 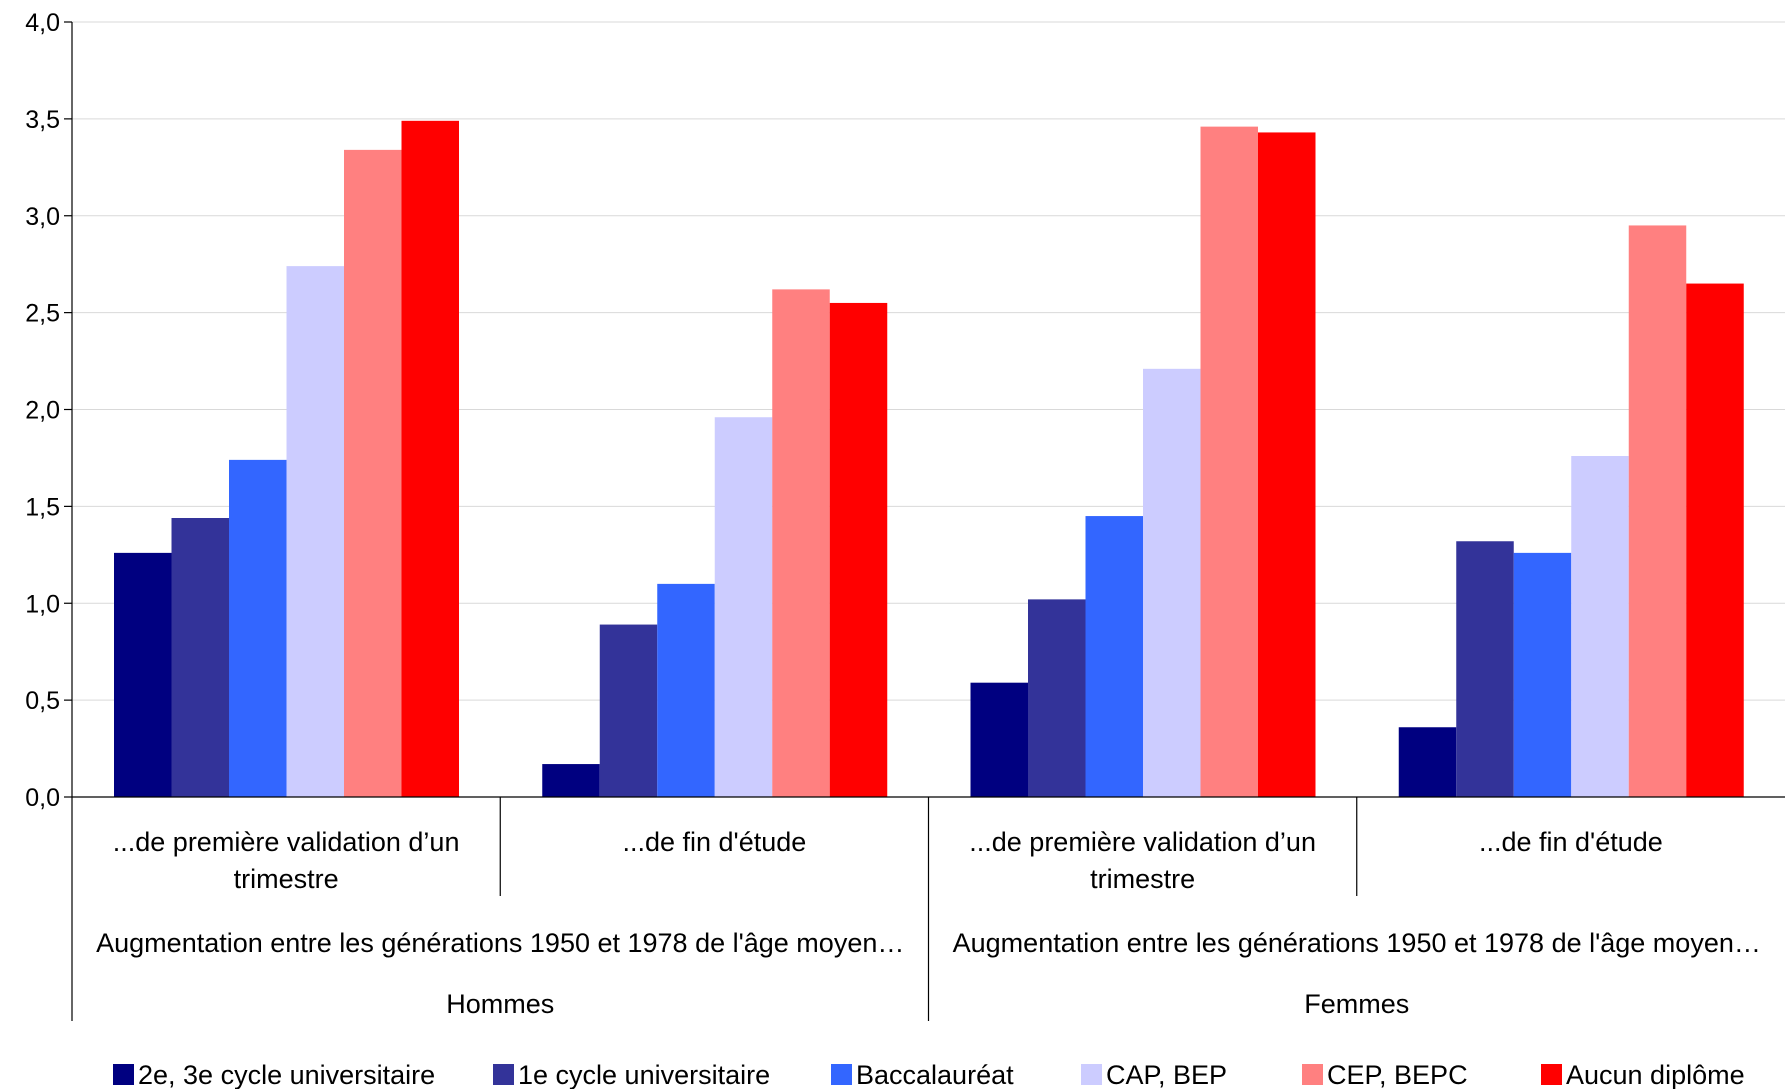 I want to click on y-axis-tick-label: 0,5, so click(x=42, y=701).